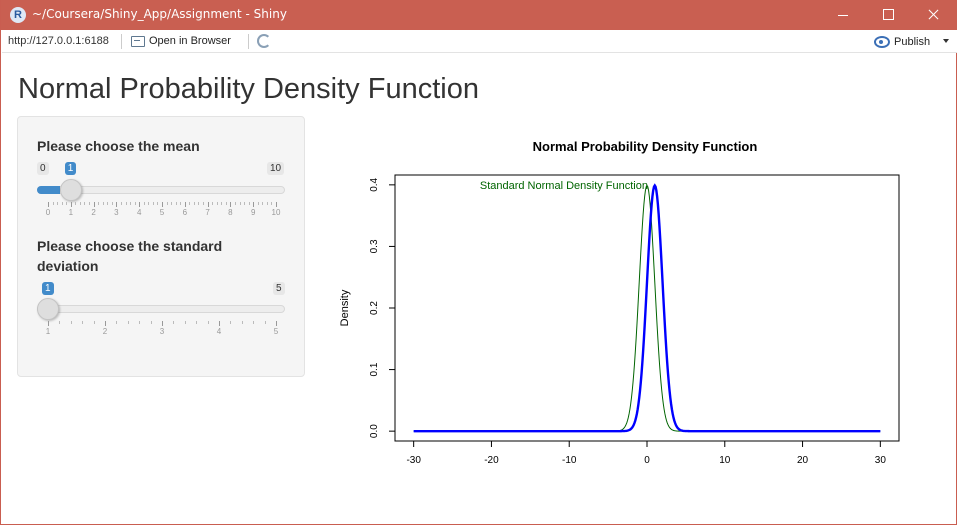 The height and width of the screenshot is (525, 957). I want to click on sd-slider-label-line1: Please choose the standard, so click(130, 246).